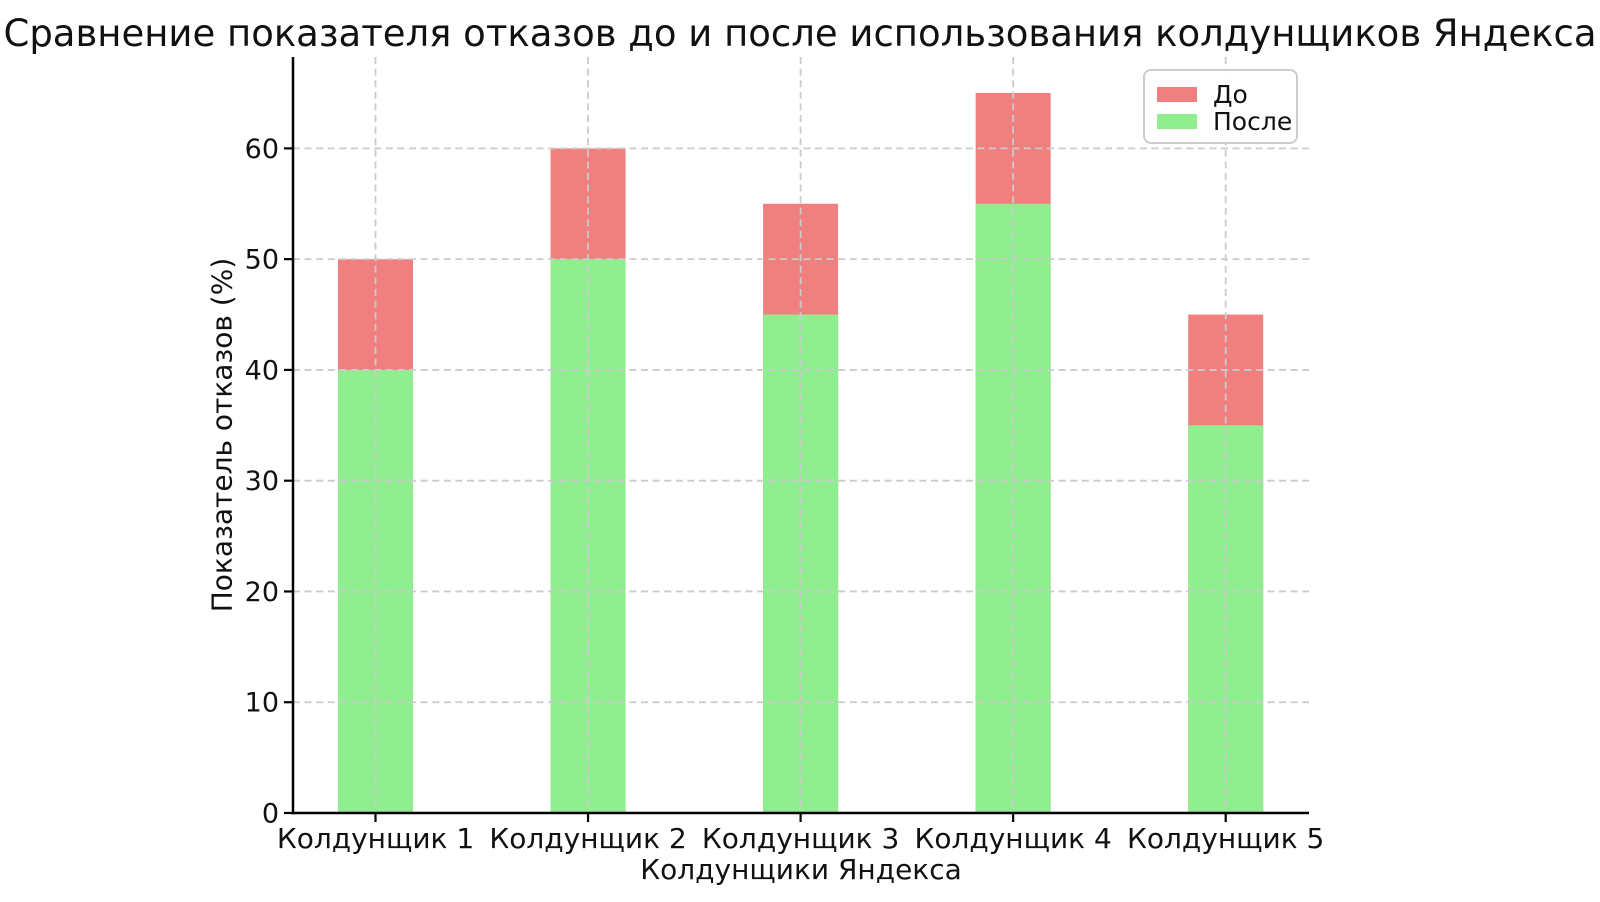 The width and height of the screenshot is (1600, 902). Describe the element at coordinates (800, 838) in the screenshot. I see `x-tick-label-3: Колдунщик 3` at that location.